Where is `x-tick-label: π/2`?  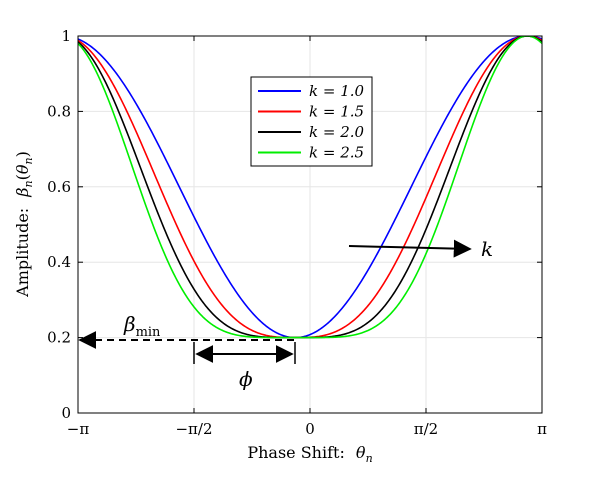
x-tick-label: π/2 is located at coordinates (426, 429).